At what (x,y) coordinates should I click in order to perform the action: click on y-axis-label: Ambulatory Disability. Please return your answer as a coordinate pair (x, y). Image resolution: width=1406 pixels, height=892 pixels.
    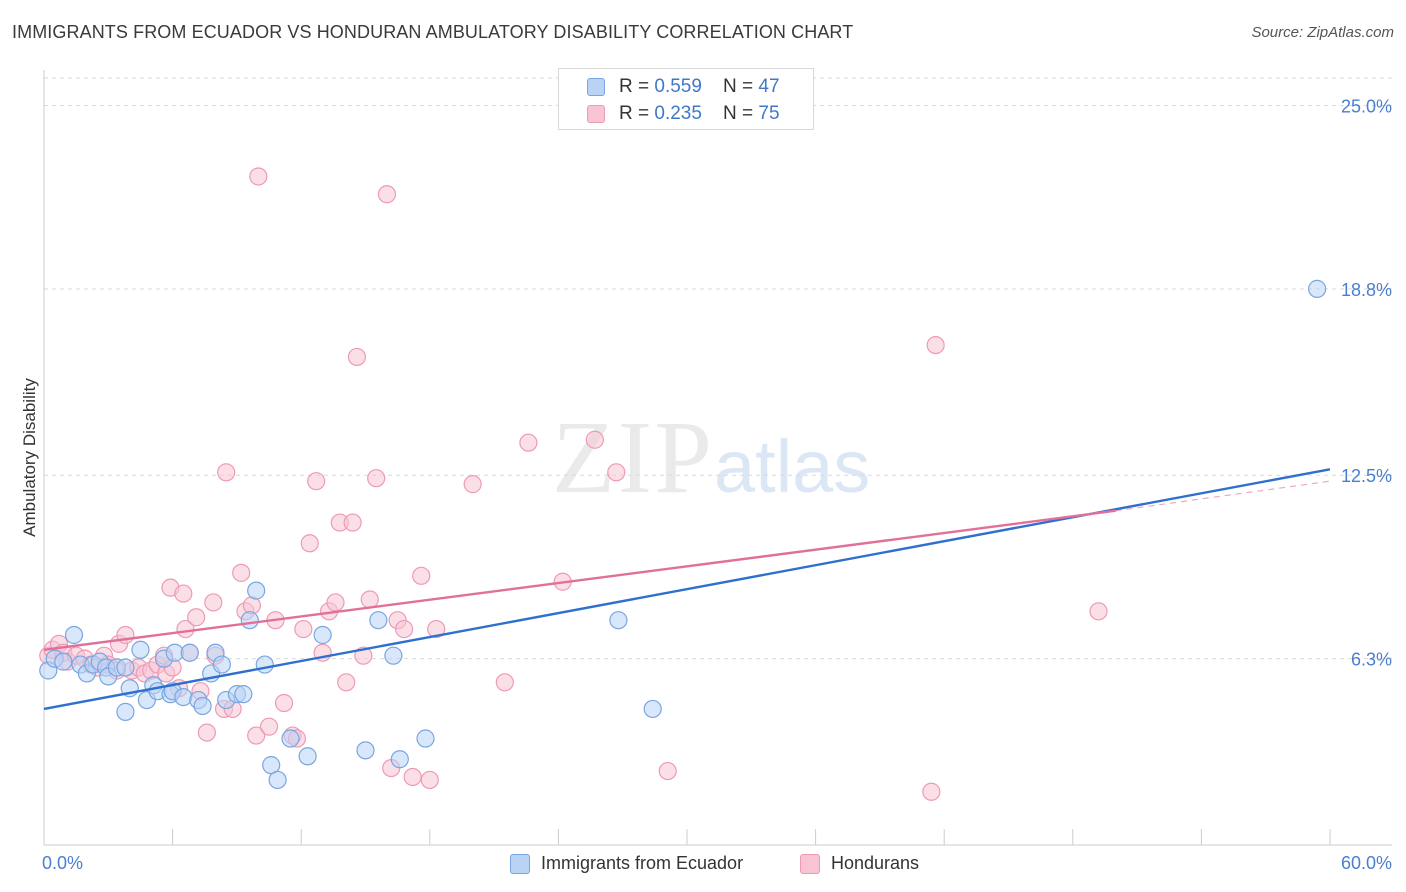
    Looking at the image, I should click on (29, 457).